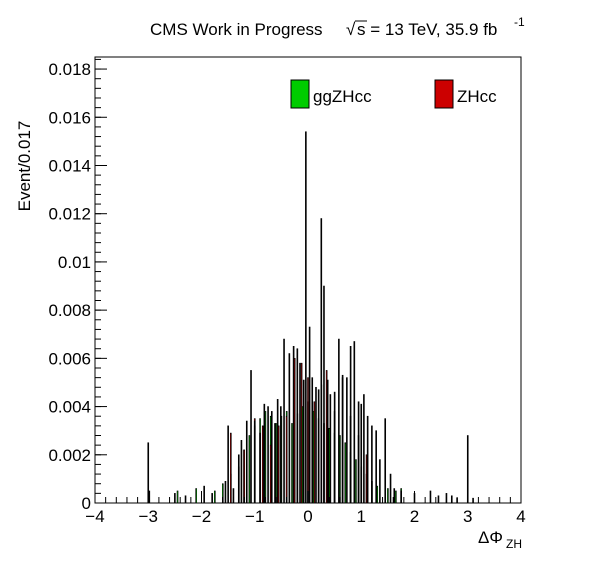 The height and width of the screenshot is (572, 596). What do you see at coordinates (427, 29) in the screenshot?
I see `chart-energy: s = 13 TeV, 35.9 fb` at bounding box center [427, 29].